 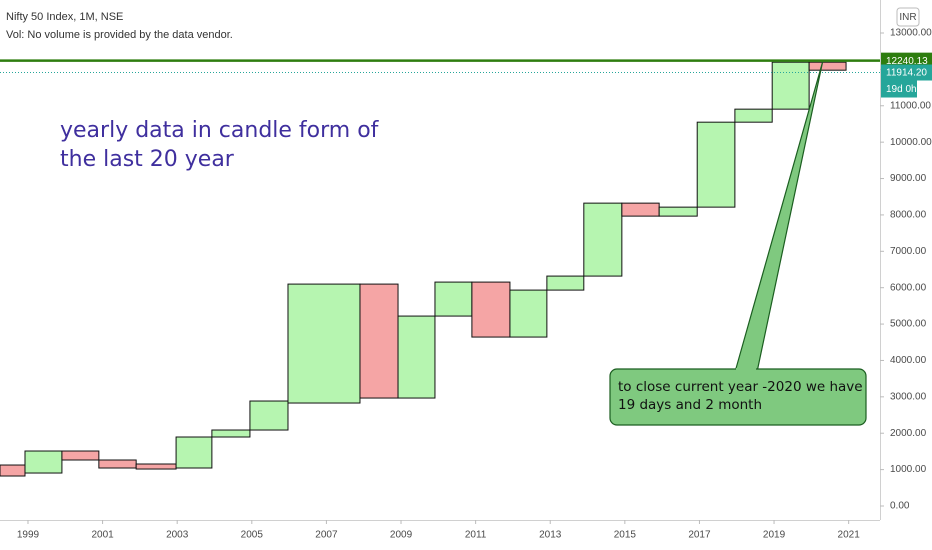 What do you see at coordinates (901, 89) in the screenshot?
I see `countdown: 19d 0h` at bounding box center [901, 89].